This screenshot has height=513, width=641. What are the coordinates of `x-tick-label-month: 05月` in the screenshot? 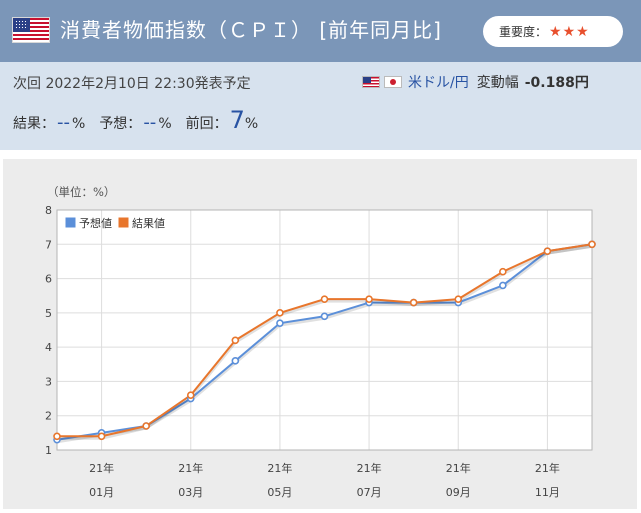 It's located at (279, 492).